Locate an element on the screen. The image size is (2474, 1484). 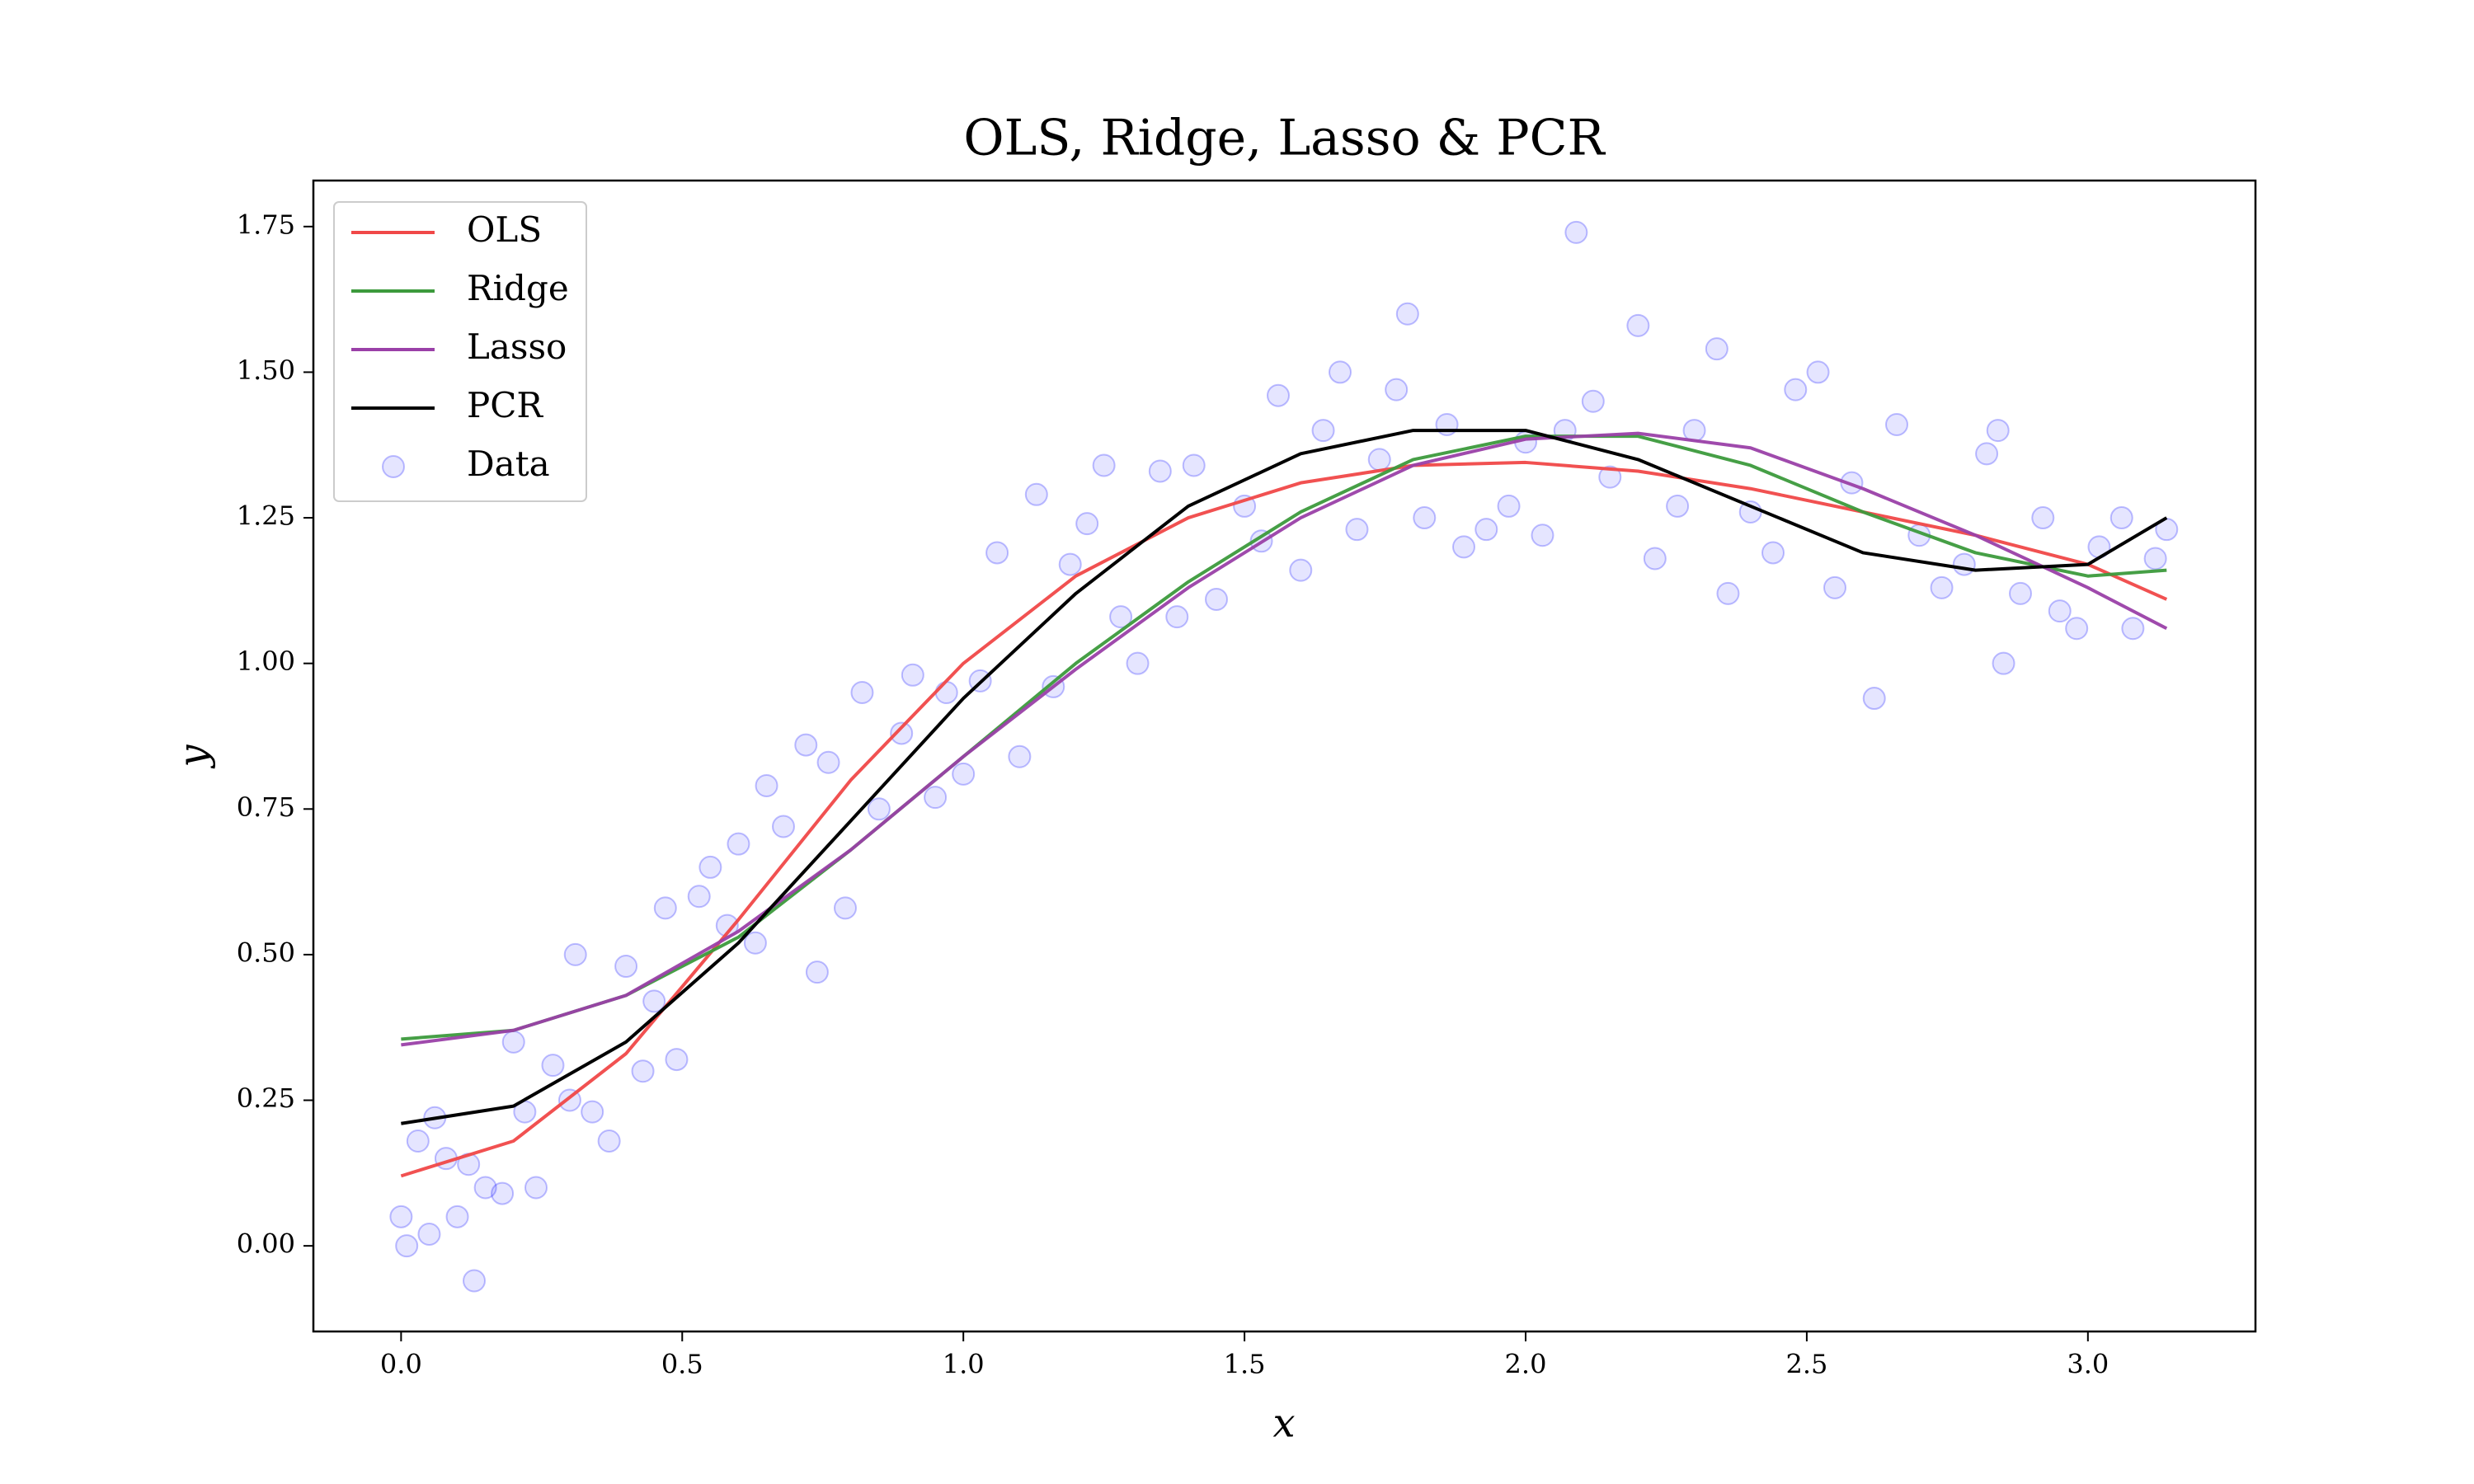
y-tick-label: 0.75 is located at coordinates (266, 807).